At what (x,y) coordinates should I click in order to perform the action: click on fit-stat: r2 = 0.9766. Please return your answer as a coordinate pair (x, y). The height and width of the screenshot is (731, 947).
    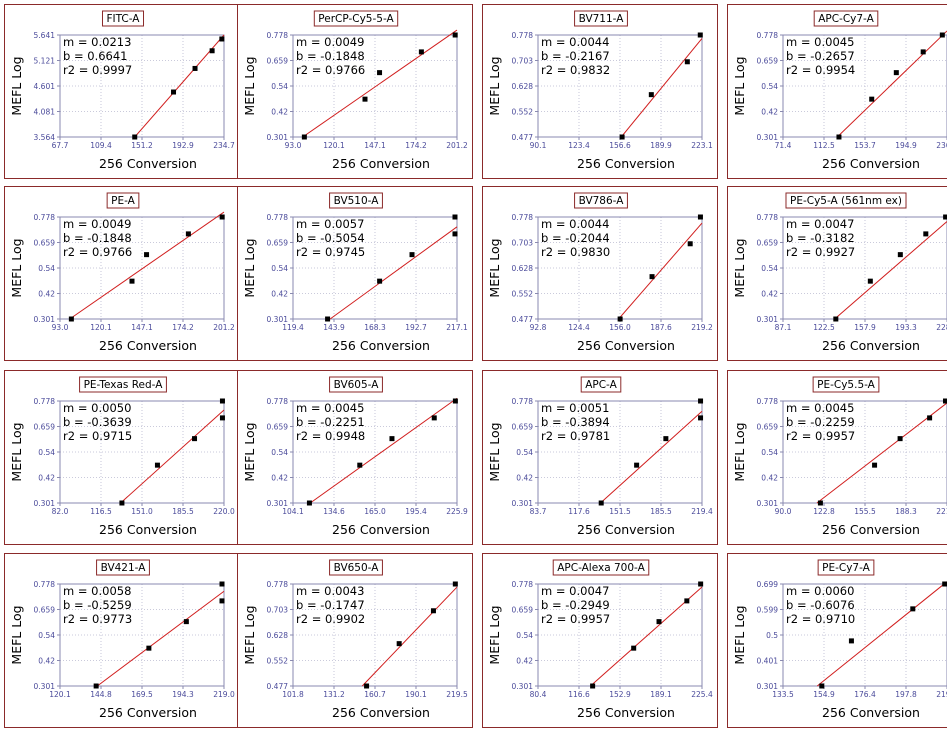
    Looking at the image, I should click on (330, 70).